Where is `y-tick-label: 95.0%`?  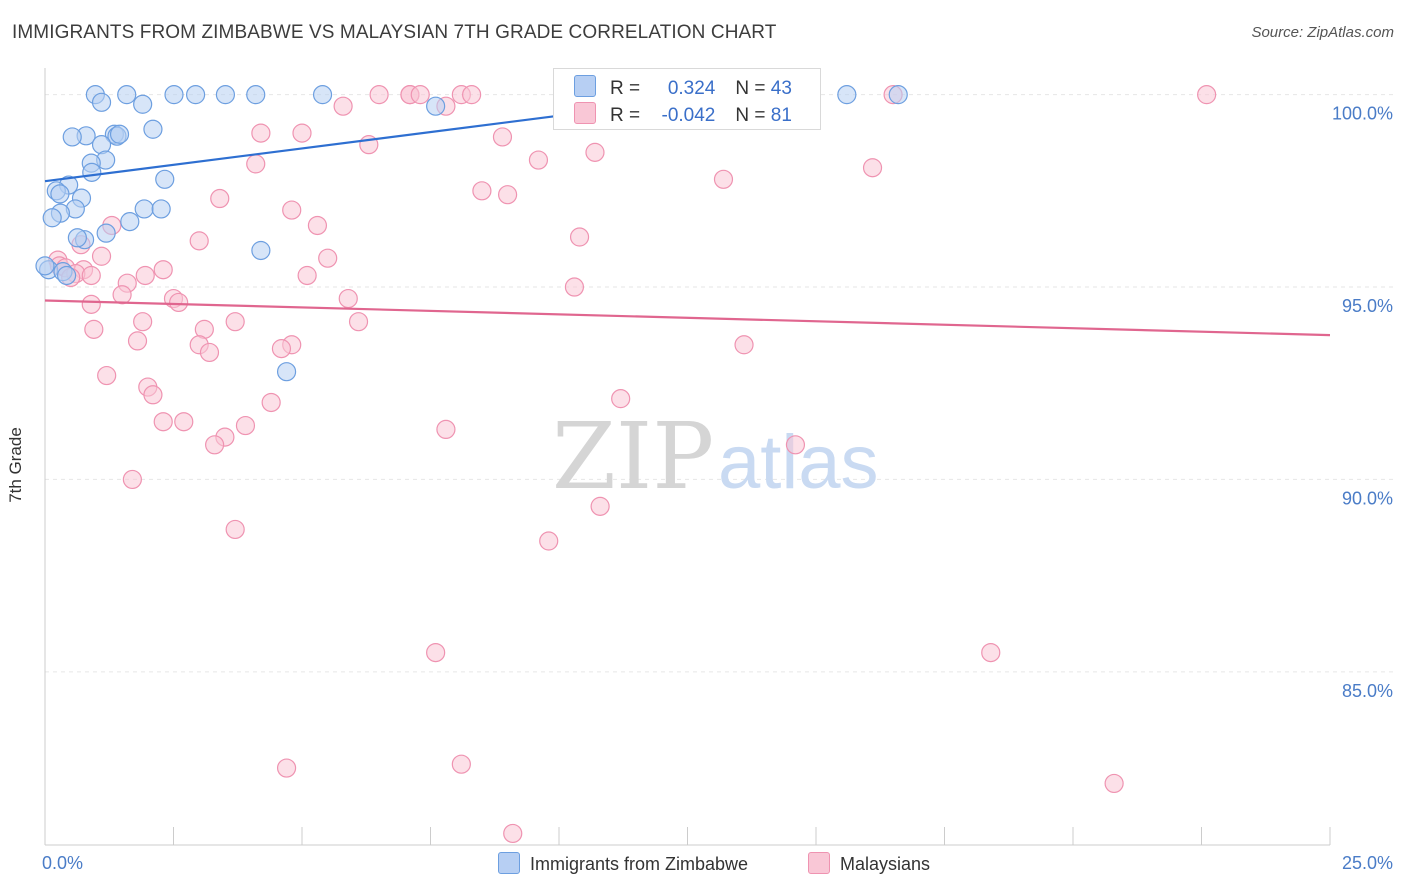
y-tick-label: 95.0% is located at coordinates (1367, 306).